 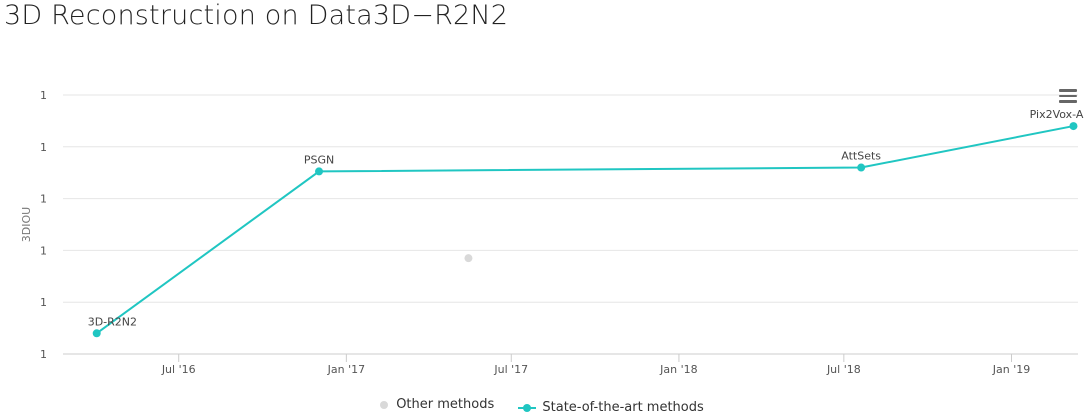 I want to click on sota-point-label: 3D-R2N2, so click(x=112, y=321).